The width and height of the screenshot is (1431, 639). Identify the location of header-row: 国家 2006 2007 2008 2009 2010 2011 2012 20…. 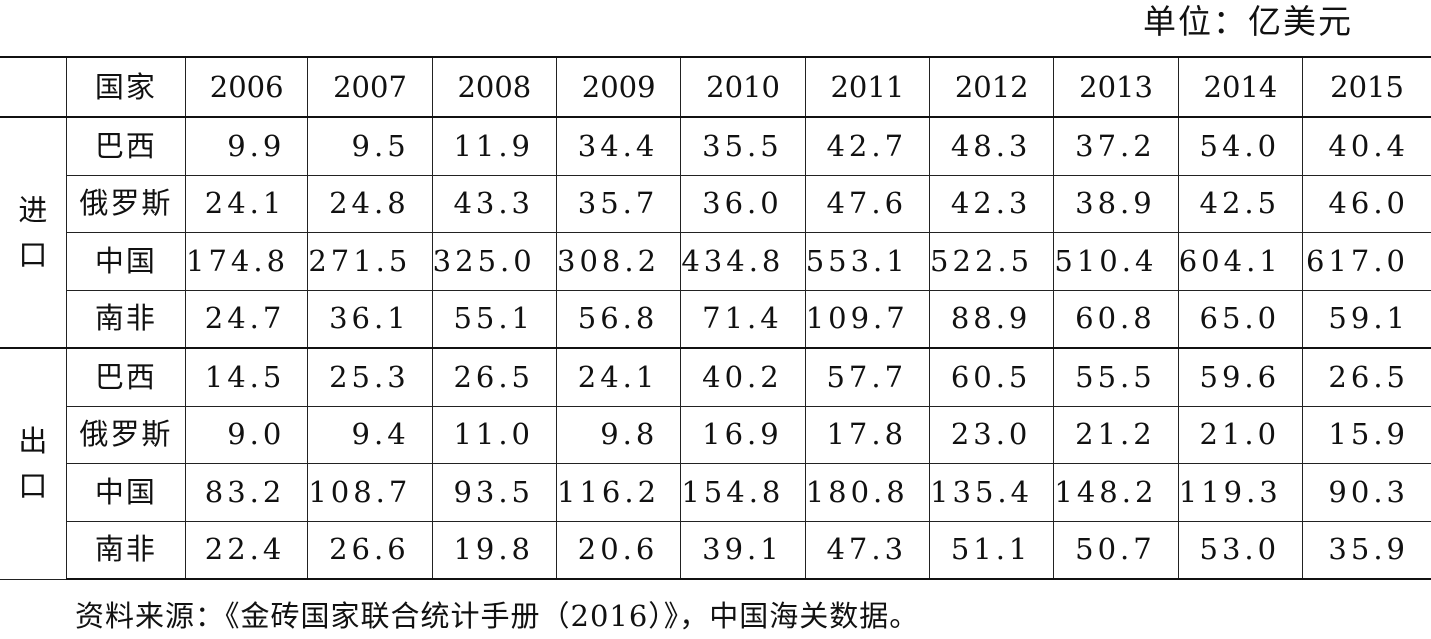
(715, 87).